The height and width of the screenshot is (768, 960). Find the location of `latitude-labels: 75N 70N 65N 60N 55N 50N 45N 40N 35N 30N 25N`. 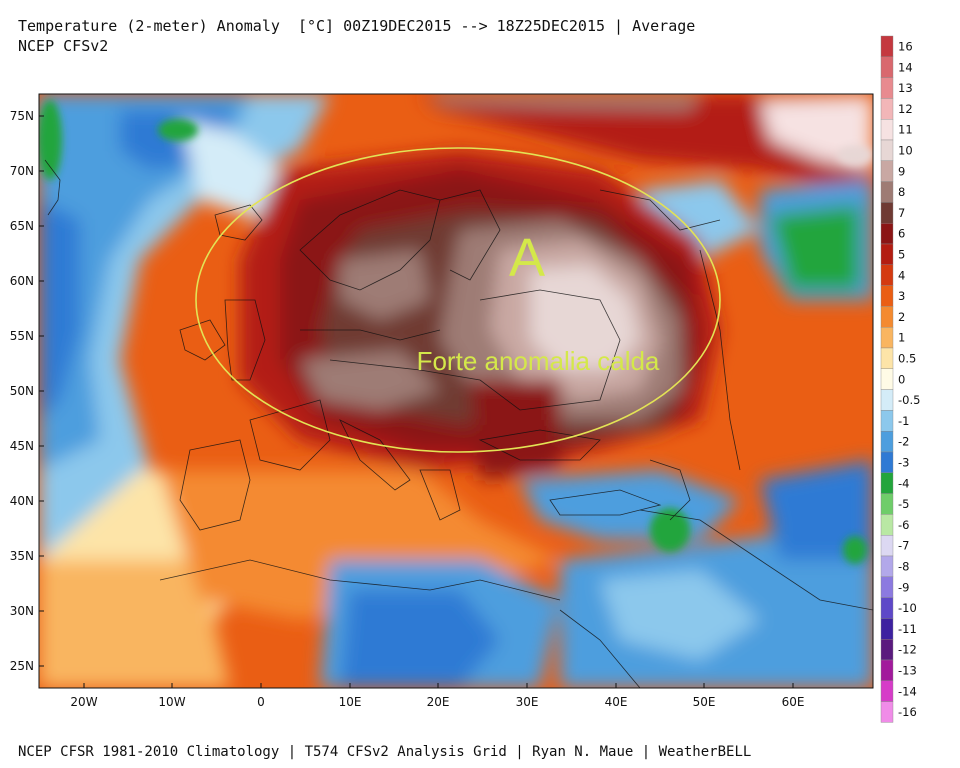

latitude-labels: 75N 70N 65N 60N 55N 50N 45N 40N 35N 30N 25N is located at coordinates (22, 391).